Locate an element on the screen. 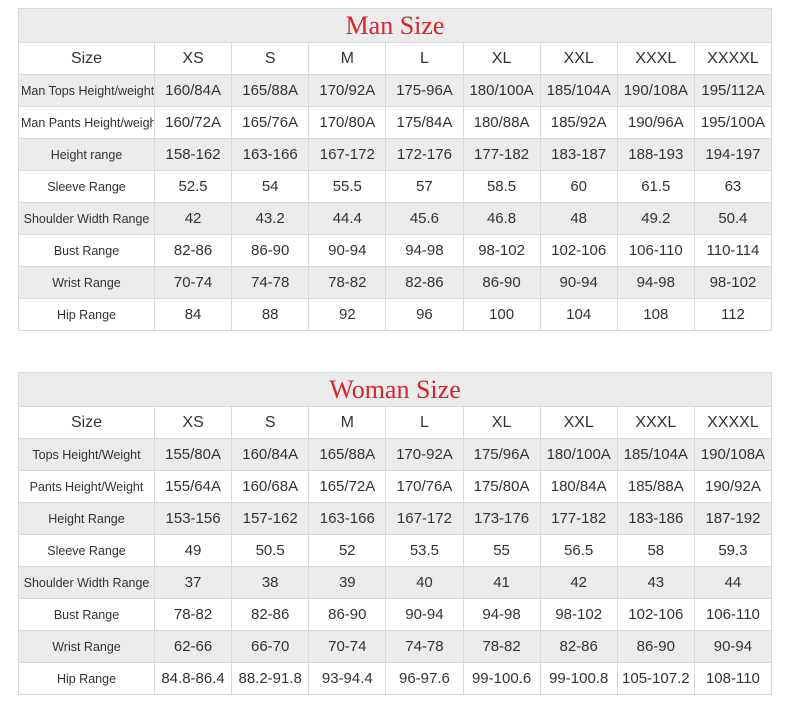  size-value-cell: 108-110 is located at coordinates (733, 678).